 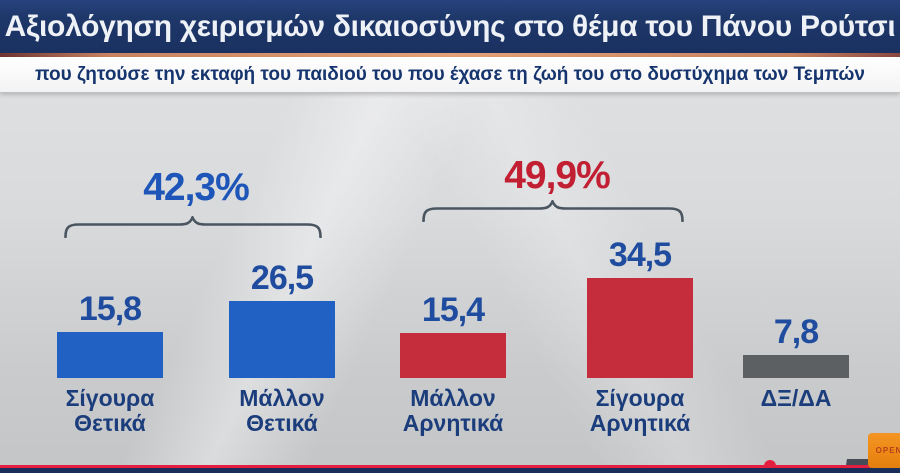 I want to click on open-logo-text: OPEN, so click(x=887, y=450).